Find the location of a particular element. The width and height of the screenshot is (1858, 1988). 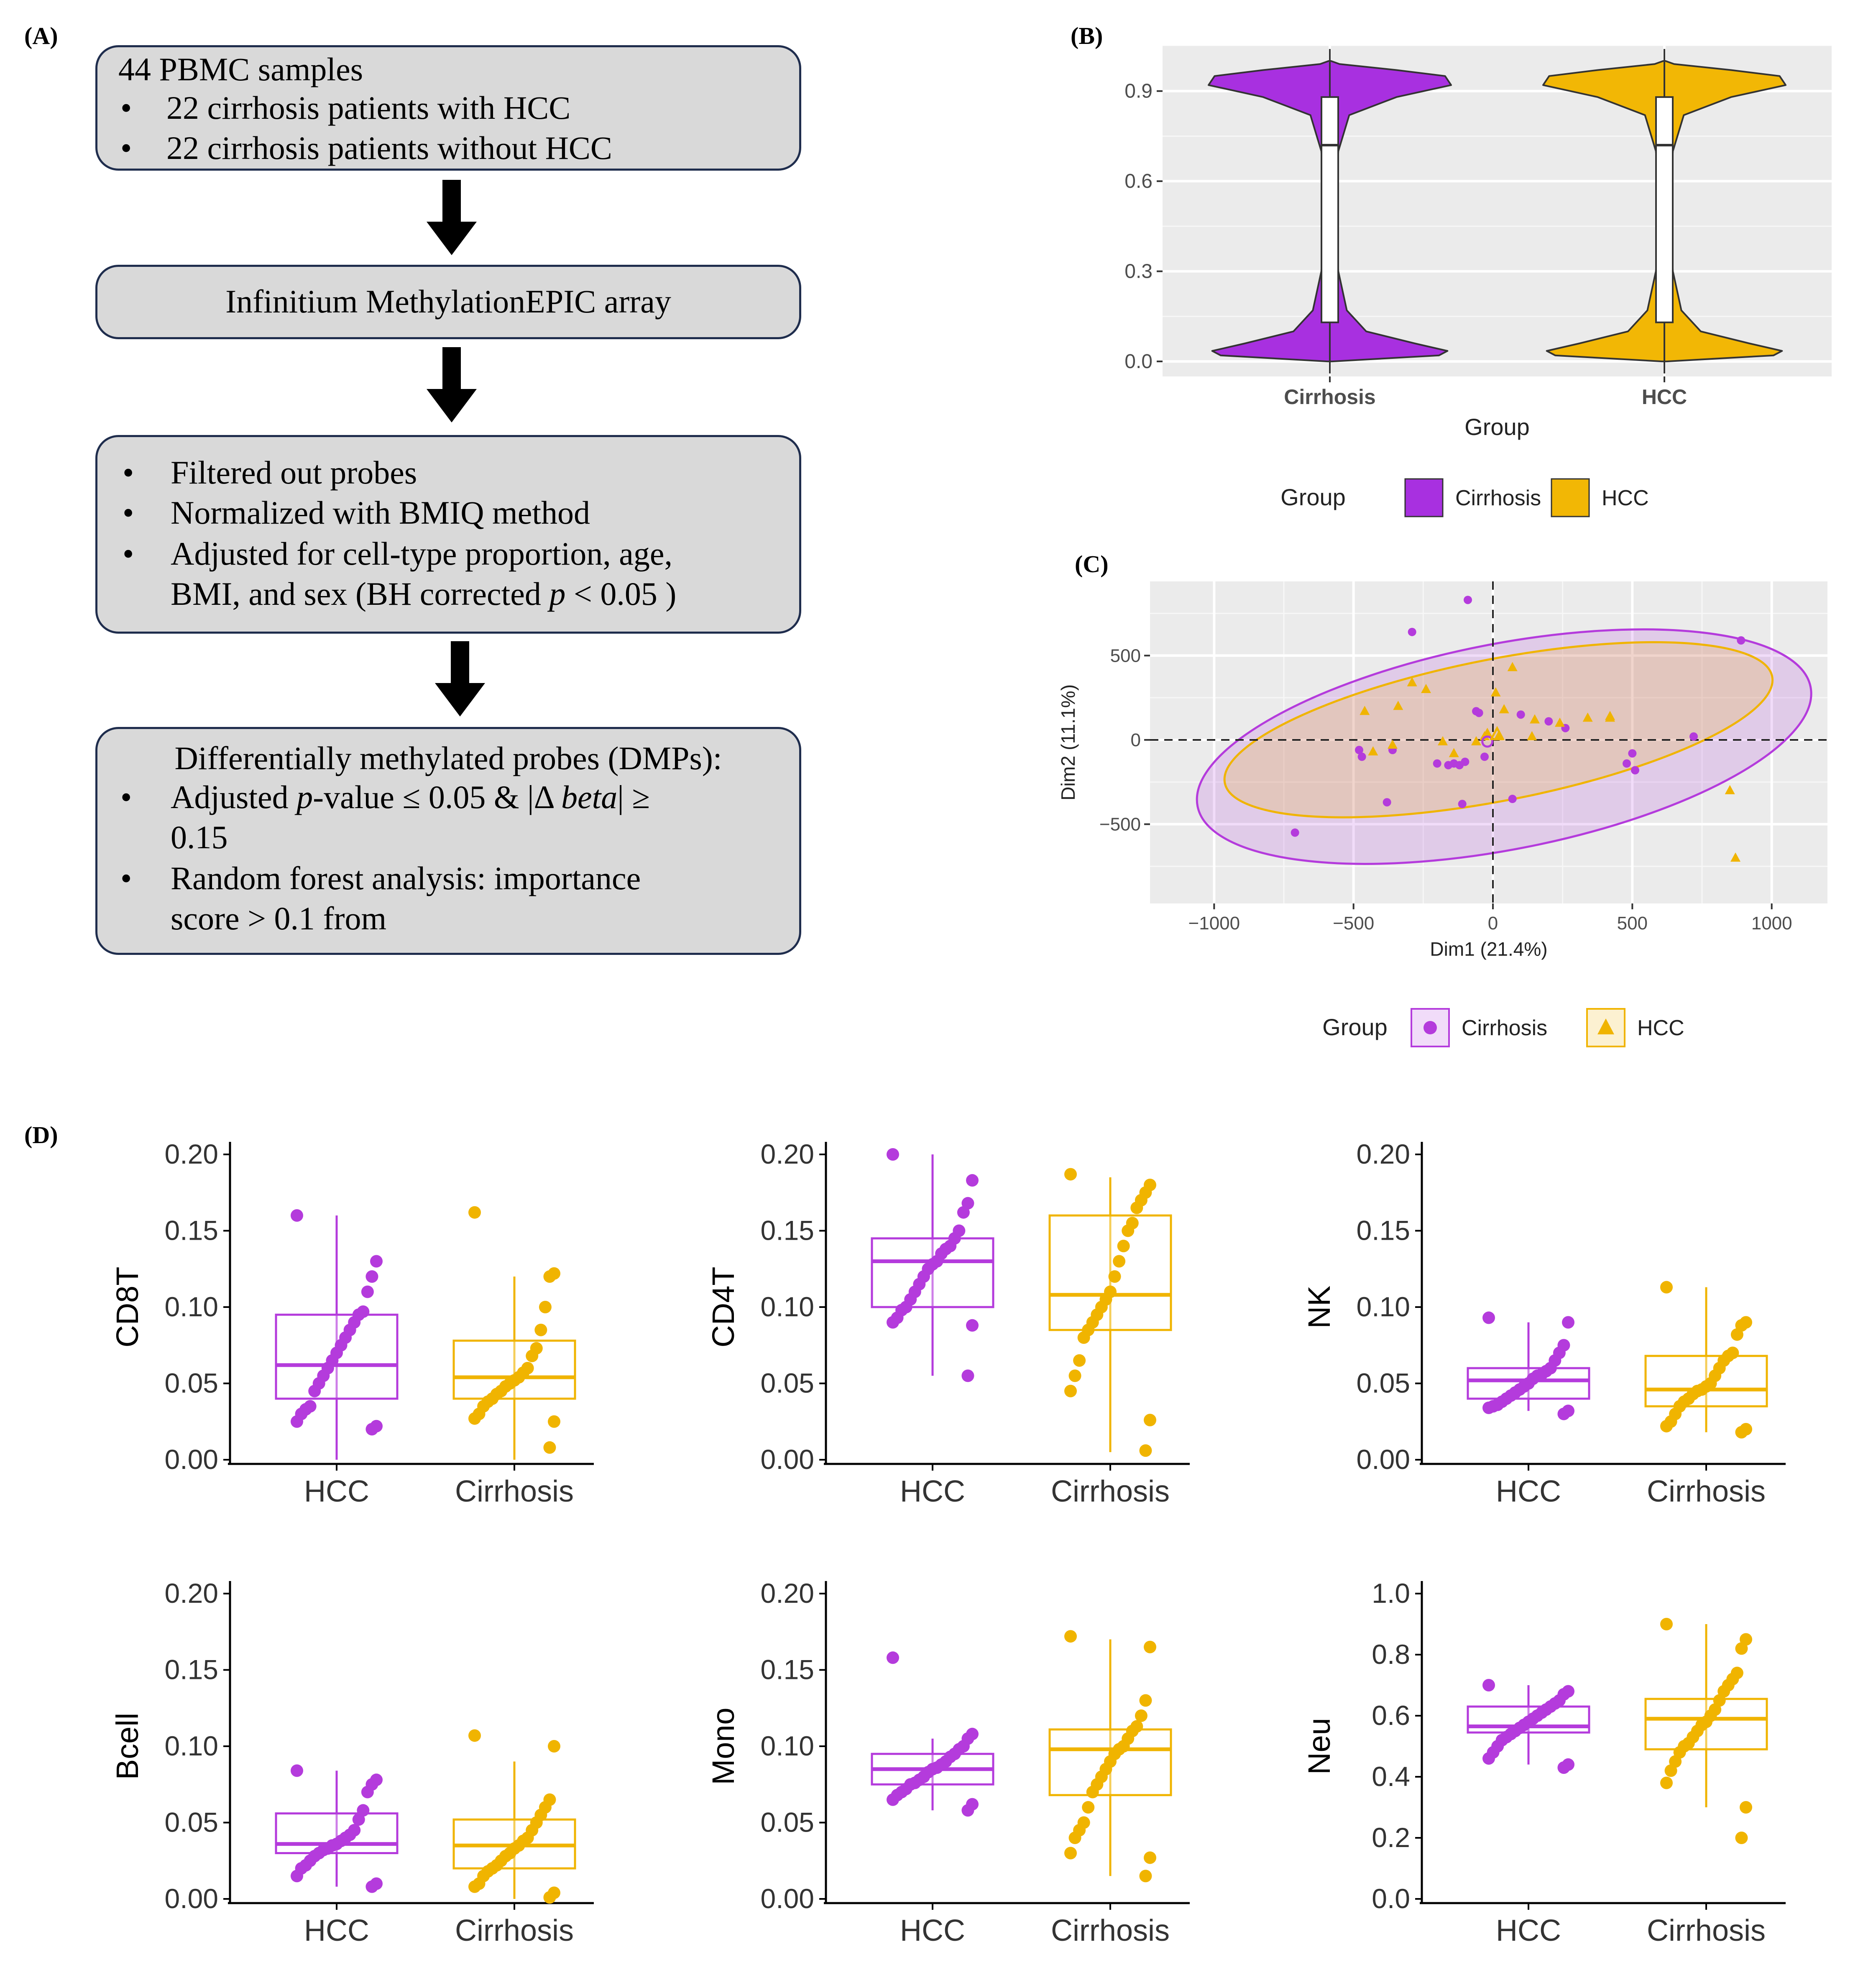

flow-text-run: < 0.05 ) is located at coordinates (621, 594).